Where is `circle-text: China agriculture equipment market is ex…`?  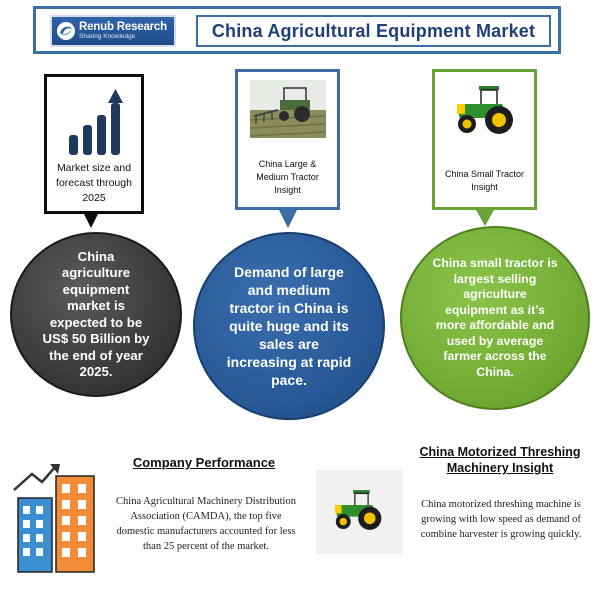 circle-text: China agriculture equipment market is ex… is located at coordinates (96, 314).